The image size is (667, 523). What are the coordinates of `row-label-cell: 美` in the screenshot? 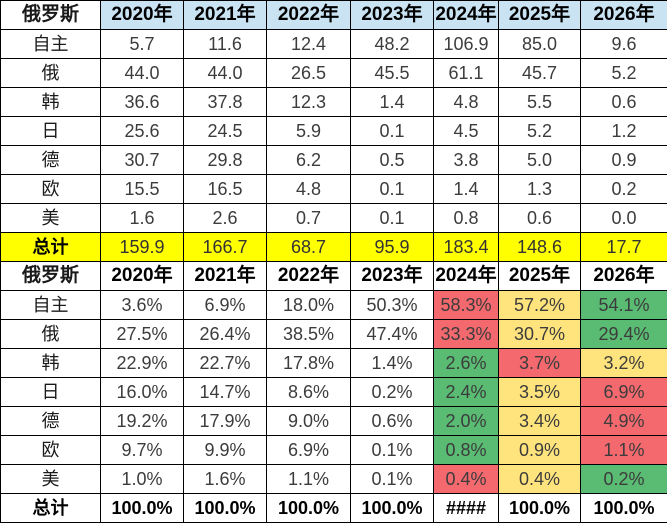 It's located at (51, 479).